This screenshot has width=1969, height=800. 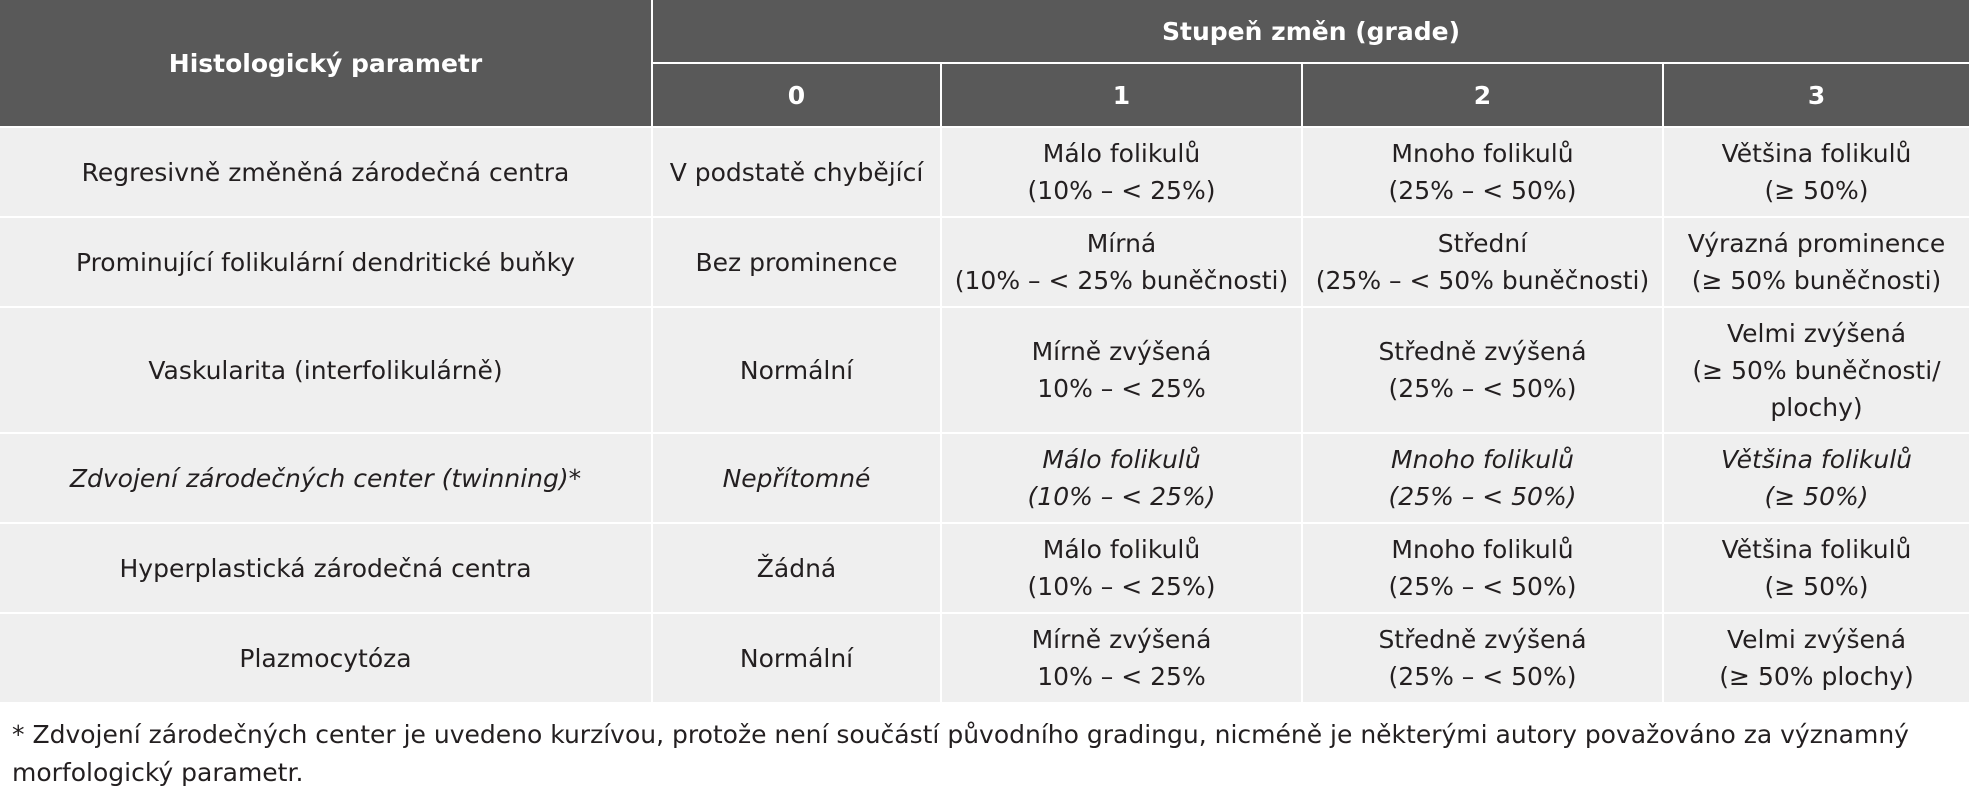 I want to click on param-cell: Zdvojení zárodečných center (twinning)*, so click(x=326, y=477).